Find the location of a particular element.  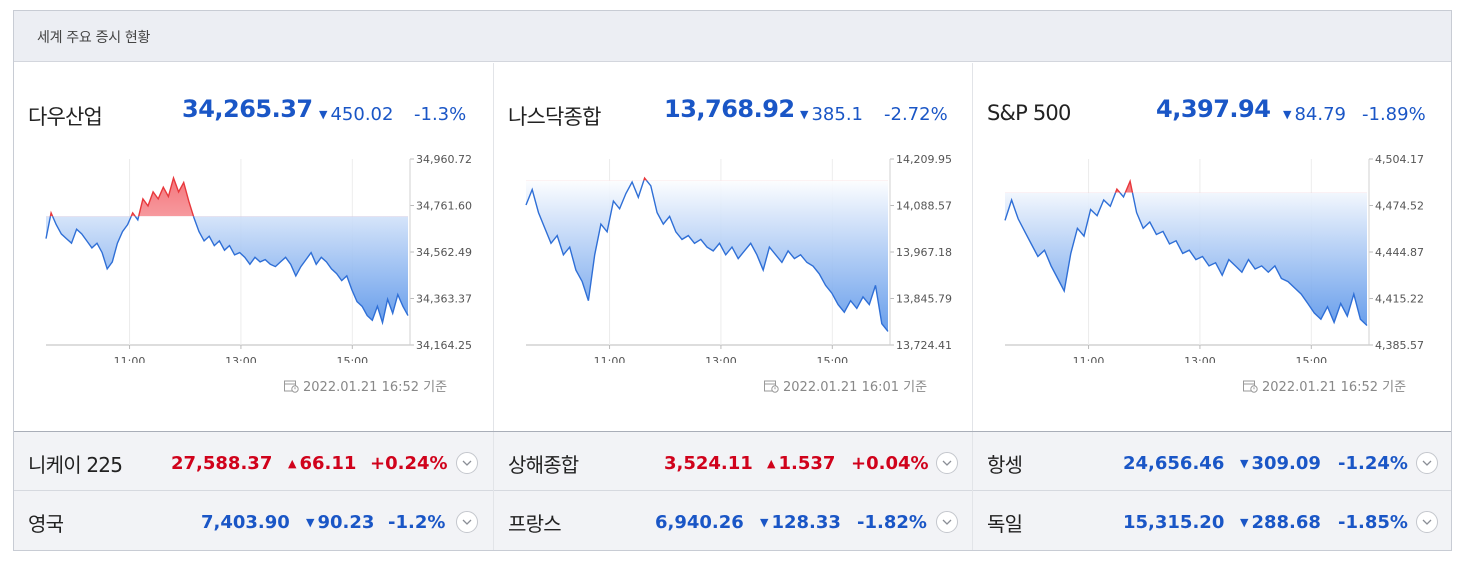

y-tick-label: 4,385.57 is located at coordinates (1399, 345).